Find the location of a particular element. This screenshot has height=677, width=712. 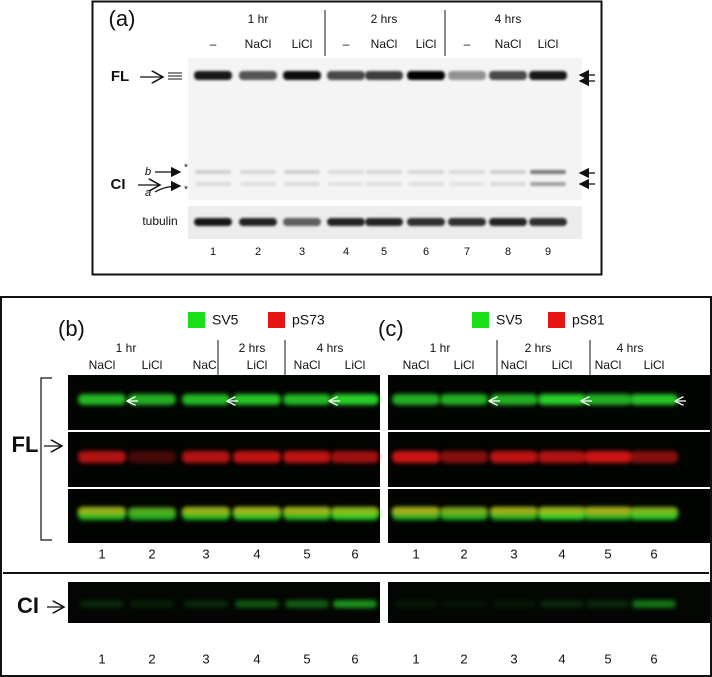

lane-number: 8 is located at coordinates (508, 252).